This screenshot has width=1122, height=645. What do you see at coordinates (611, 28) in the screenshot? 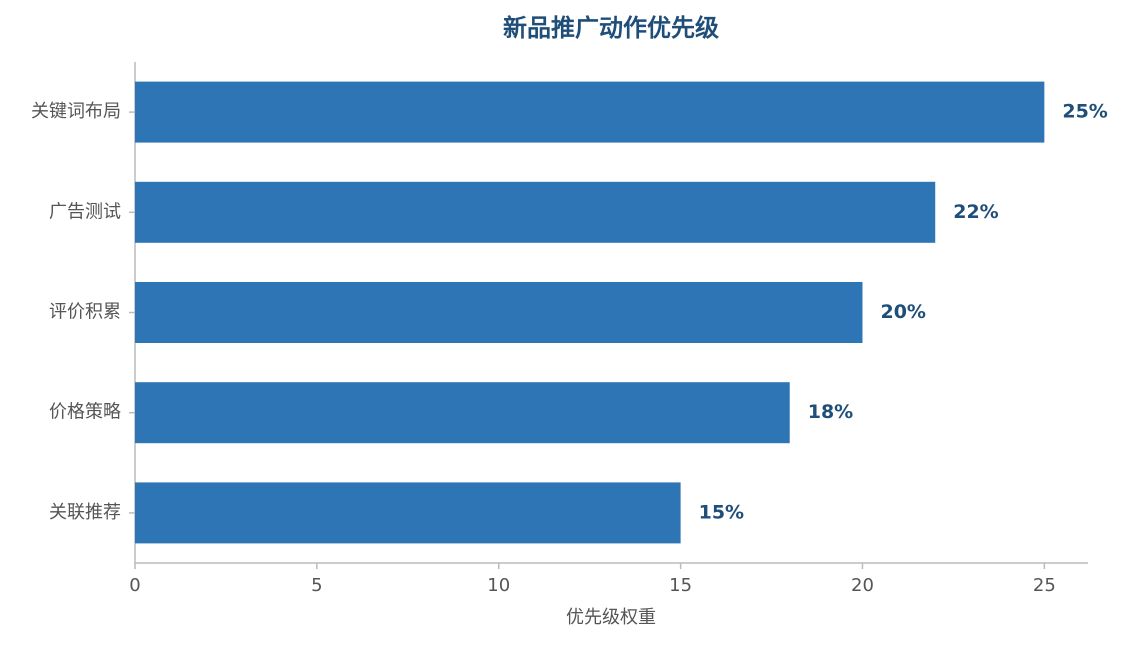
I see `chart-title: 新品推广动作优先级` at bounding box center [611, 28].